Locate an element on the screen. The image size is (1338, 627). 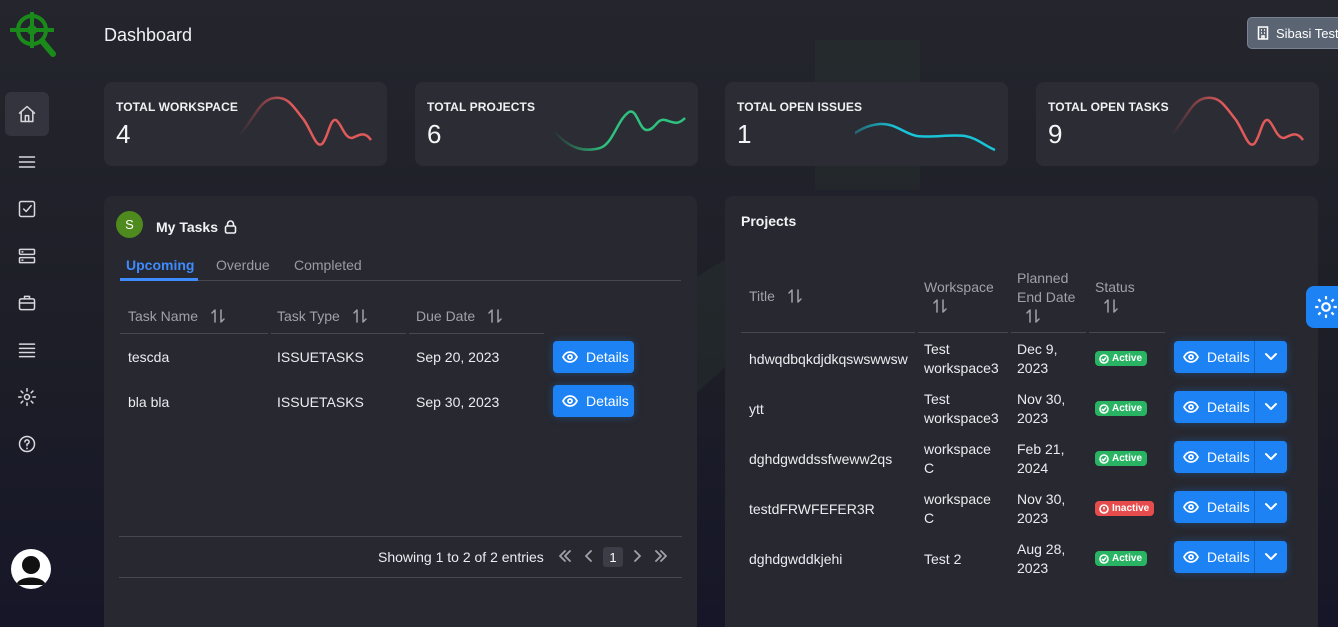
details-label: Details is located at coordinates (1228, 457).